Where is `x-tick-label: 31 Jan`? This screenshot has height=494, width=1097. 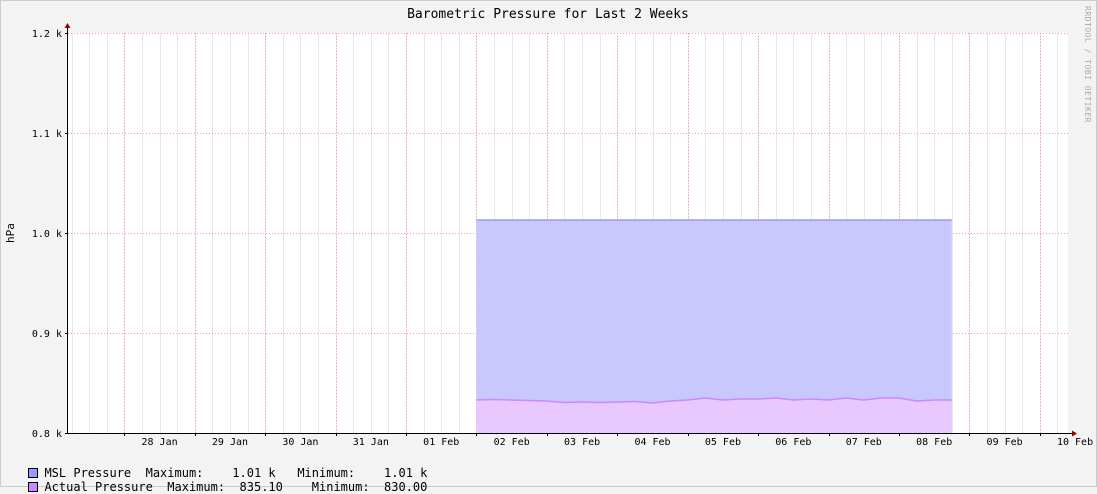
x-tick-label: 31 Jan is located at coordinates (371, 442).